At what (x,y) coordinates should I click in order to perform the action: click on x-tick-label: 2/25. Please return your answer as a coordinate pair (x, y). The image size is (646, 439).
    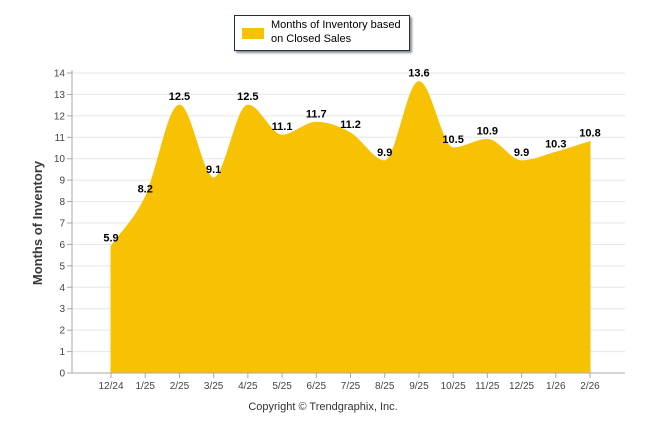
    Looking at the image, I should click on (180, 386).